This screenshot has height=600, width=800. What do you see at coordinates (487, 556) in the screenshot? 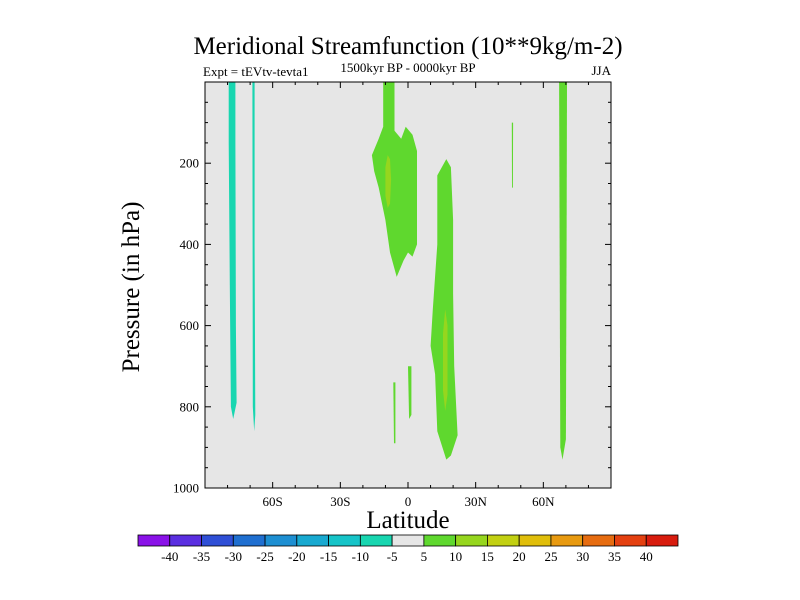
I see `colorbar-level-label: 15` at bounding box center [487, 556].